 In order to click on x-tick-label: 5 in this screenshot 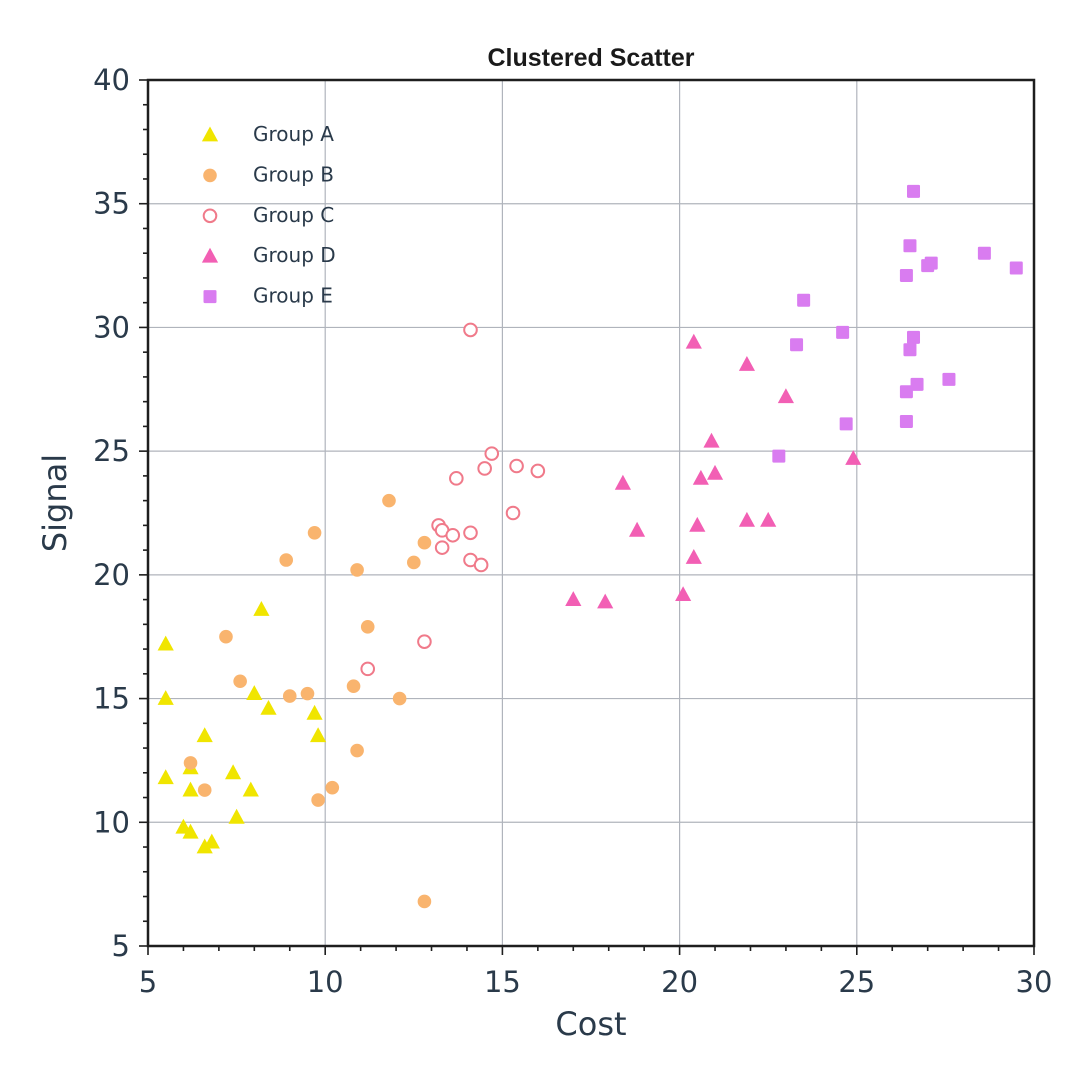, I will do `click(148, 982)`.